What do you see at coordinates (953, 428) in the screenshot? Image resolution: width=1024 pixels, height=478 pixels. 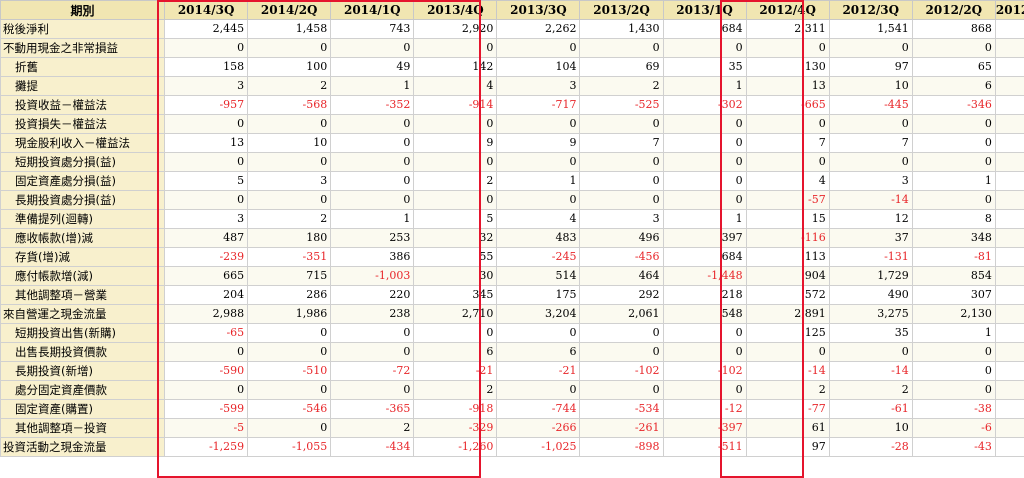 I see `value-cell: -6` at bounding box center [953, 428].